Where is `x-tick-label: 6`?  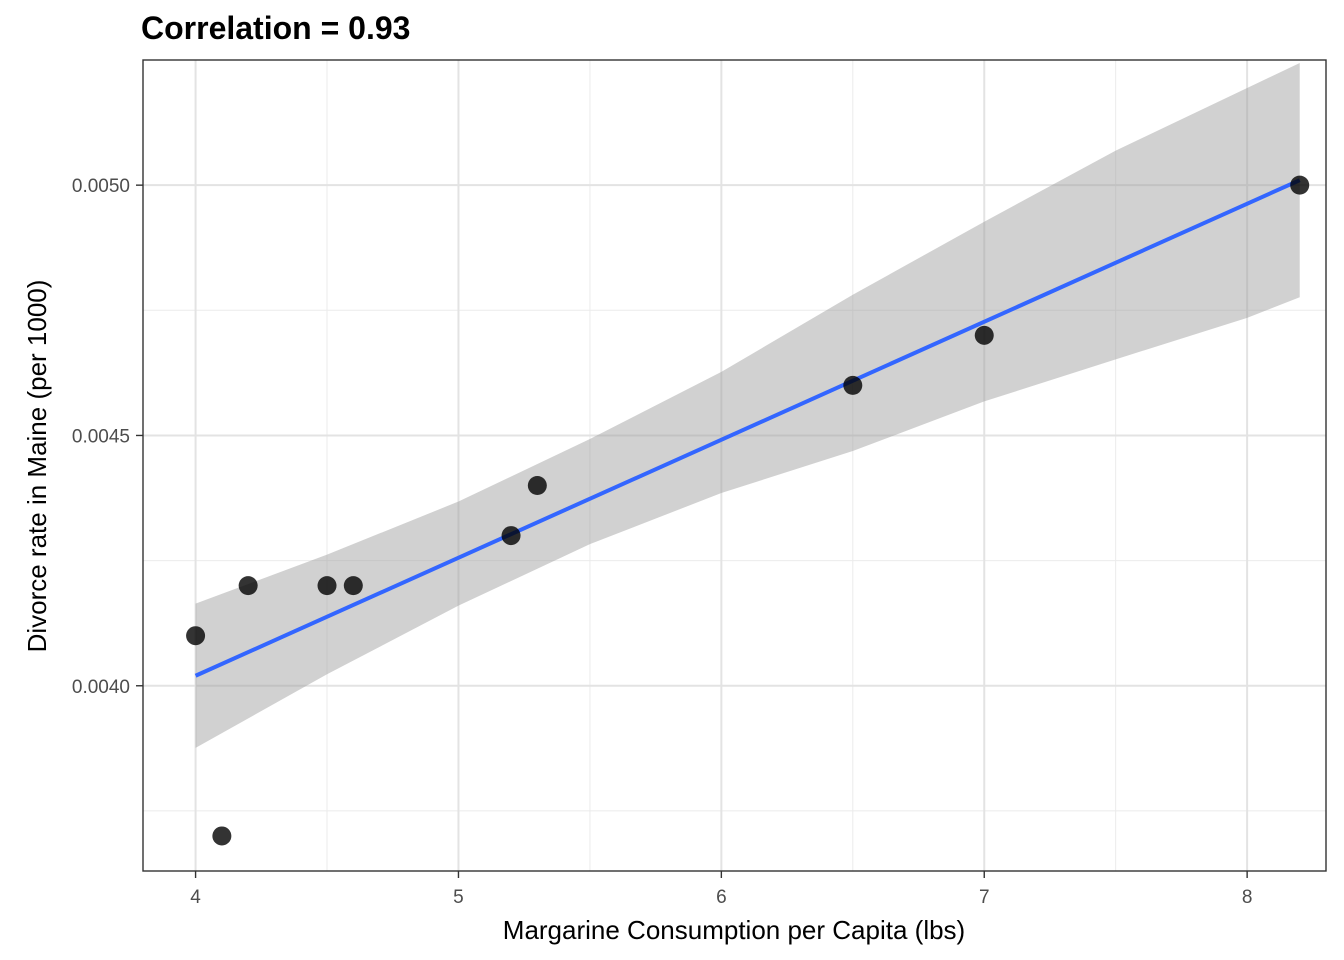
x-tick-label: 6 is located at coordinates (721, 897).